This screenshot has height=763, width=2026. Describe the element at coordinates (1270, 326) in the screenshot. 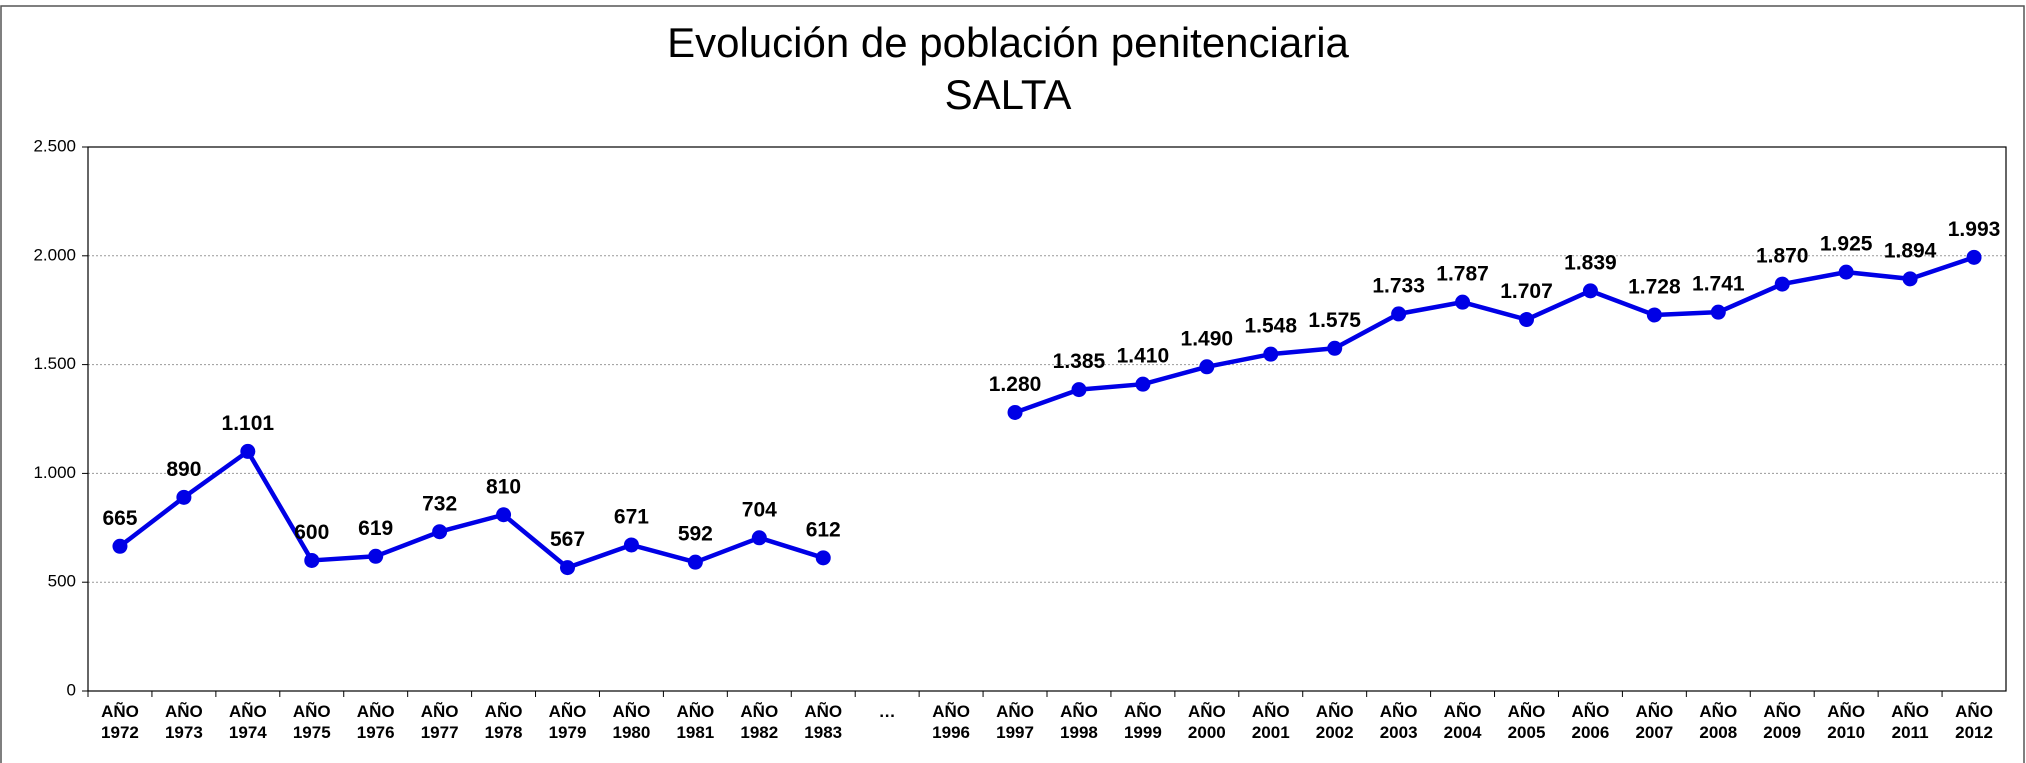

I see `data-label: 1.548` at that location.